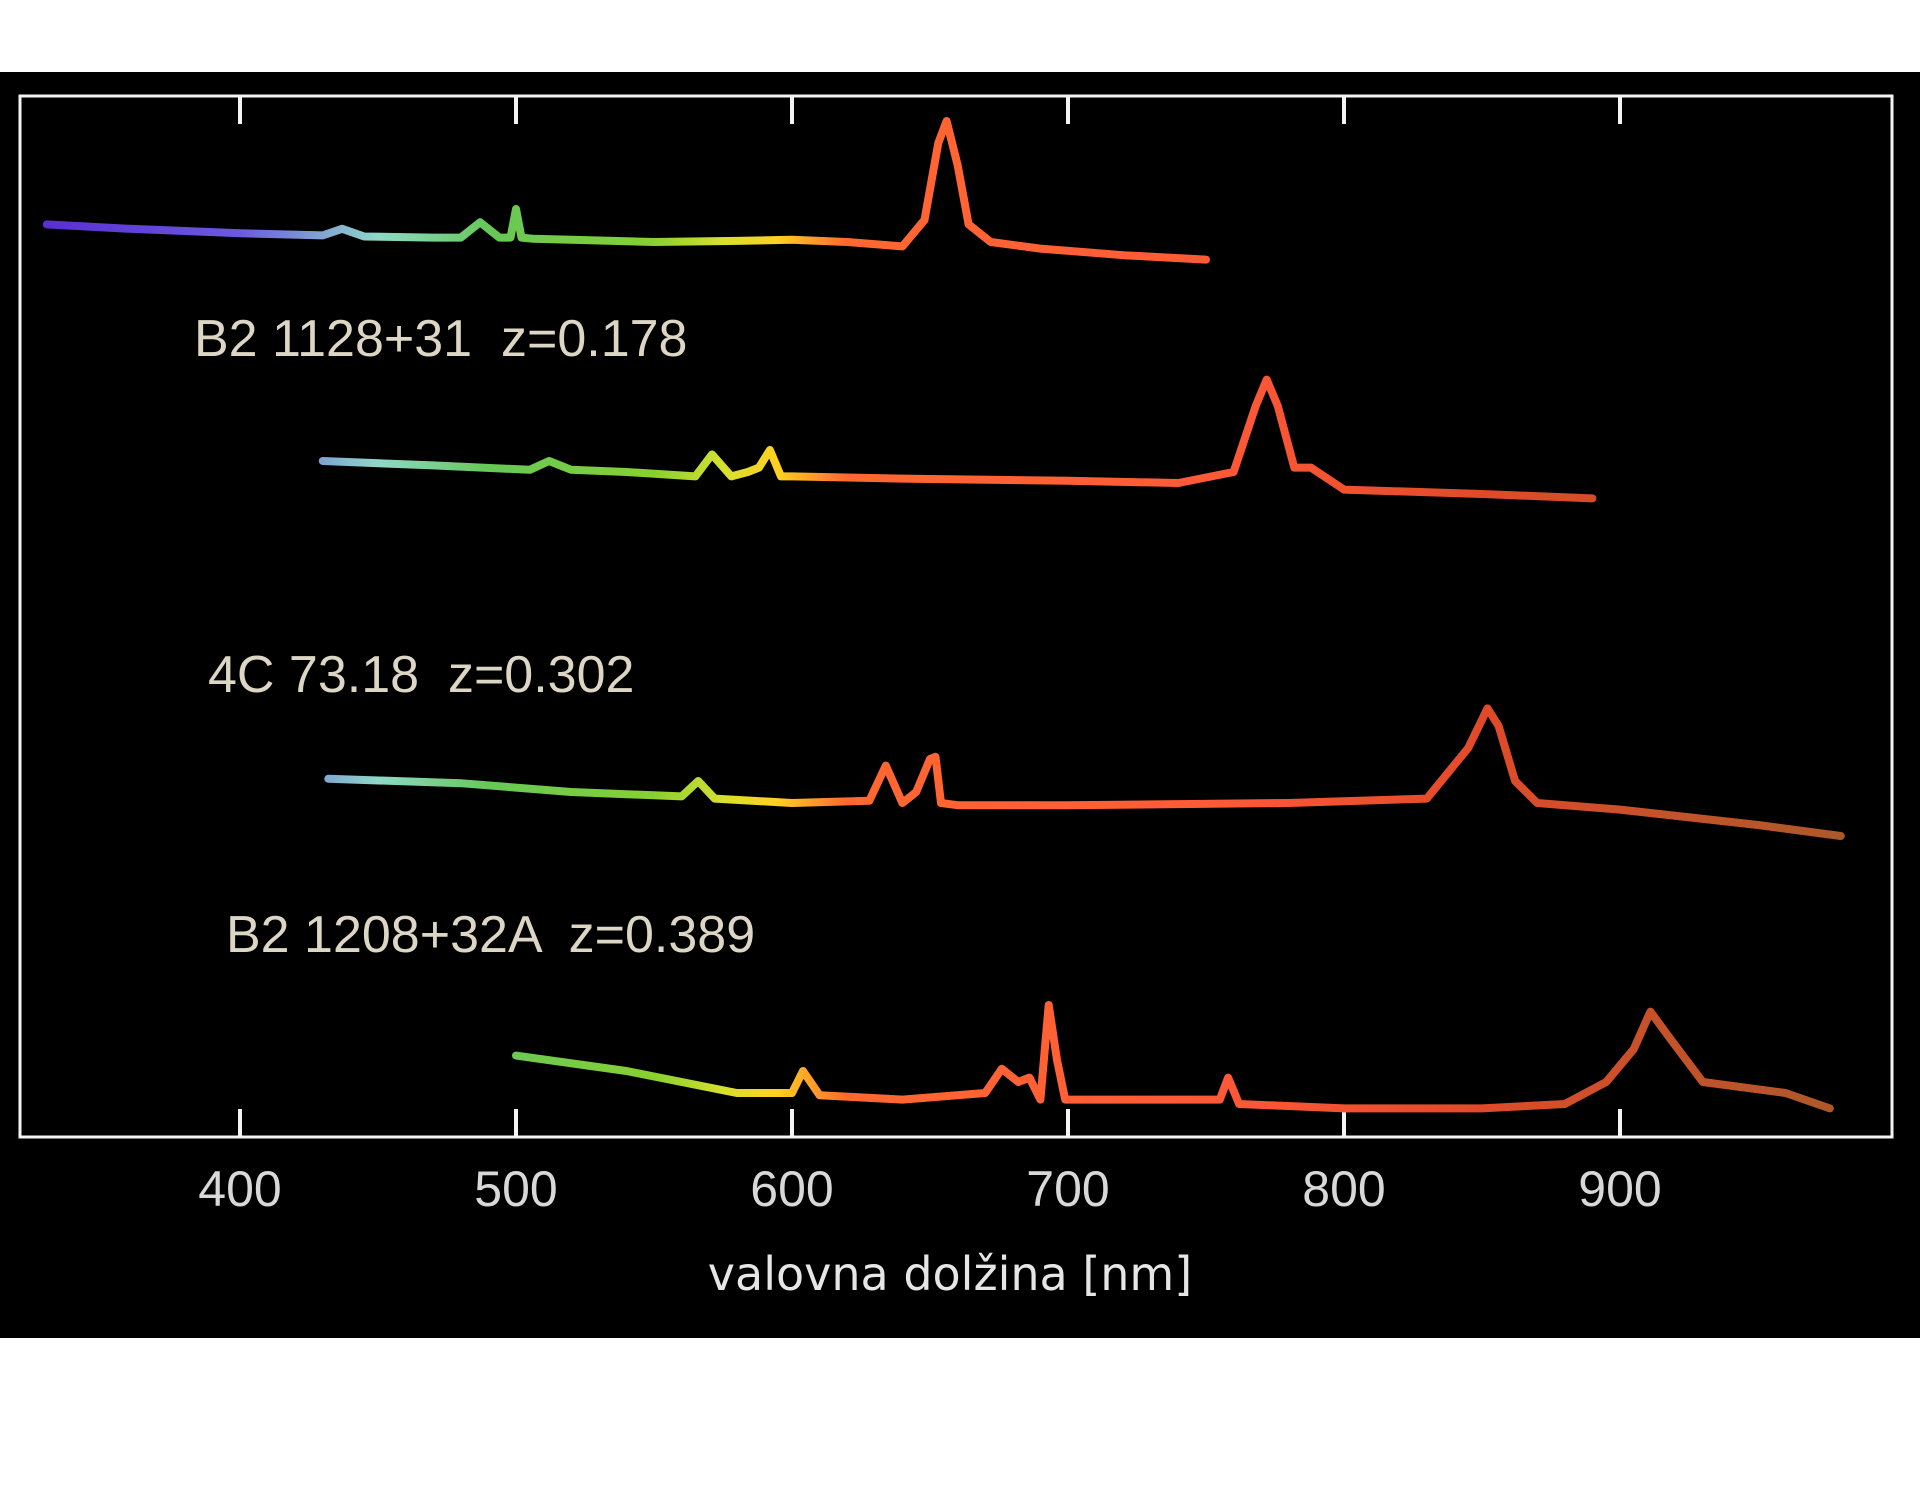 The image size is (1920, 1512). Describe the element at coordinates (490, 935) in the screenshot. I see `spectrum-label-3: B2 1208+32A z=0.389` at that location.